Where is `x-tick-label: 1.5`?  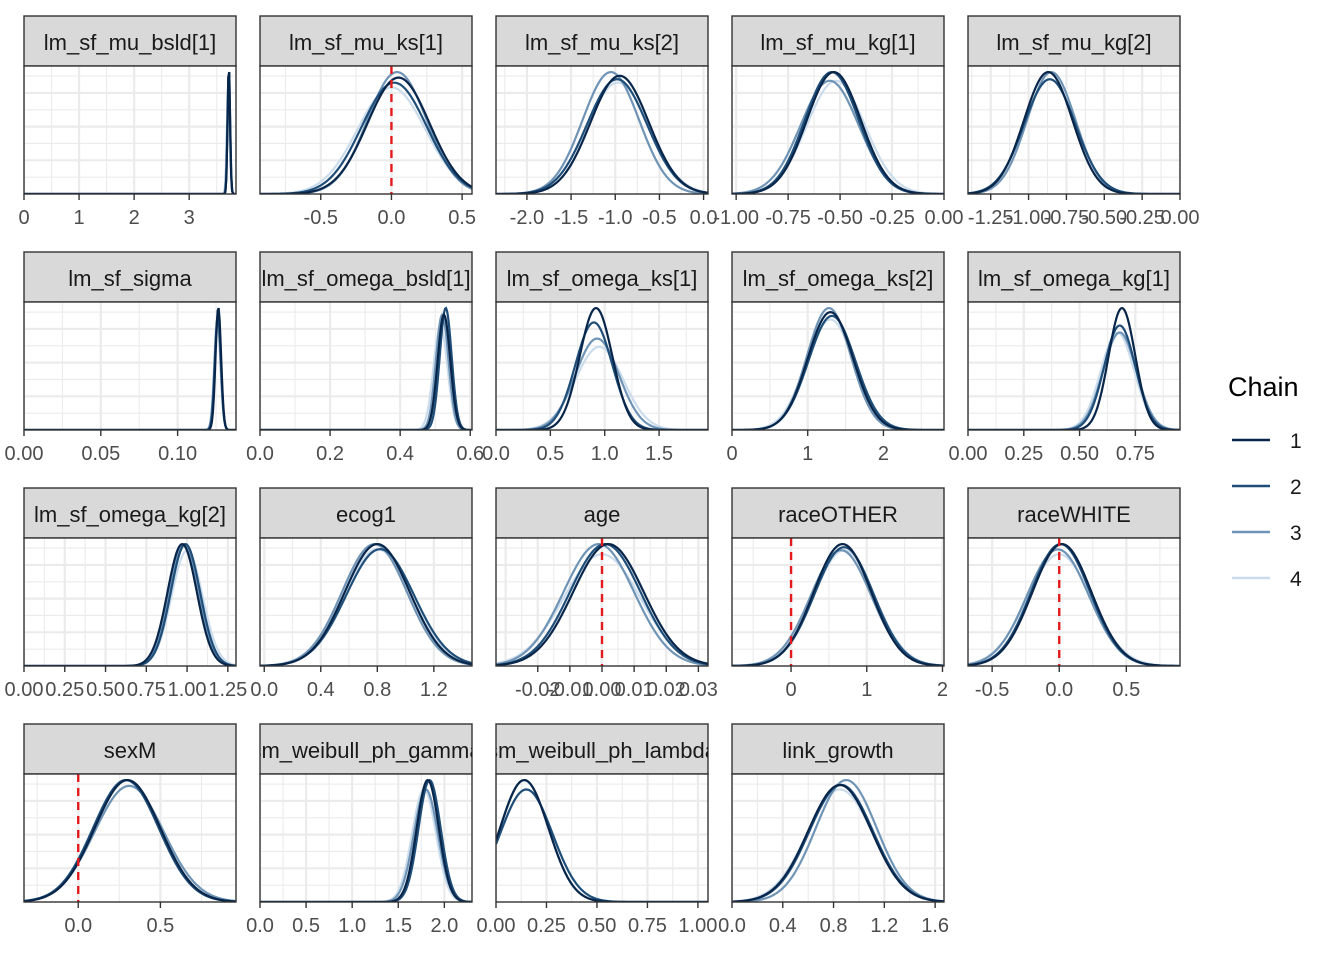 x-tick-label: 1.5 is located at coordinates (659, 454).